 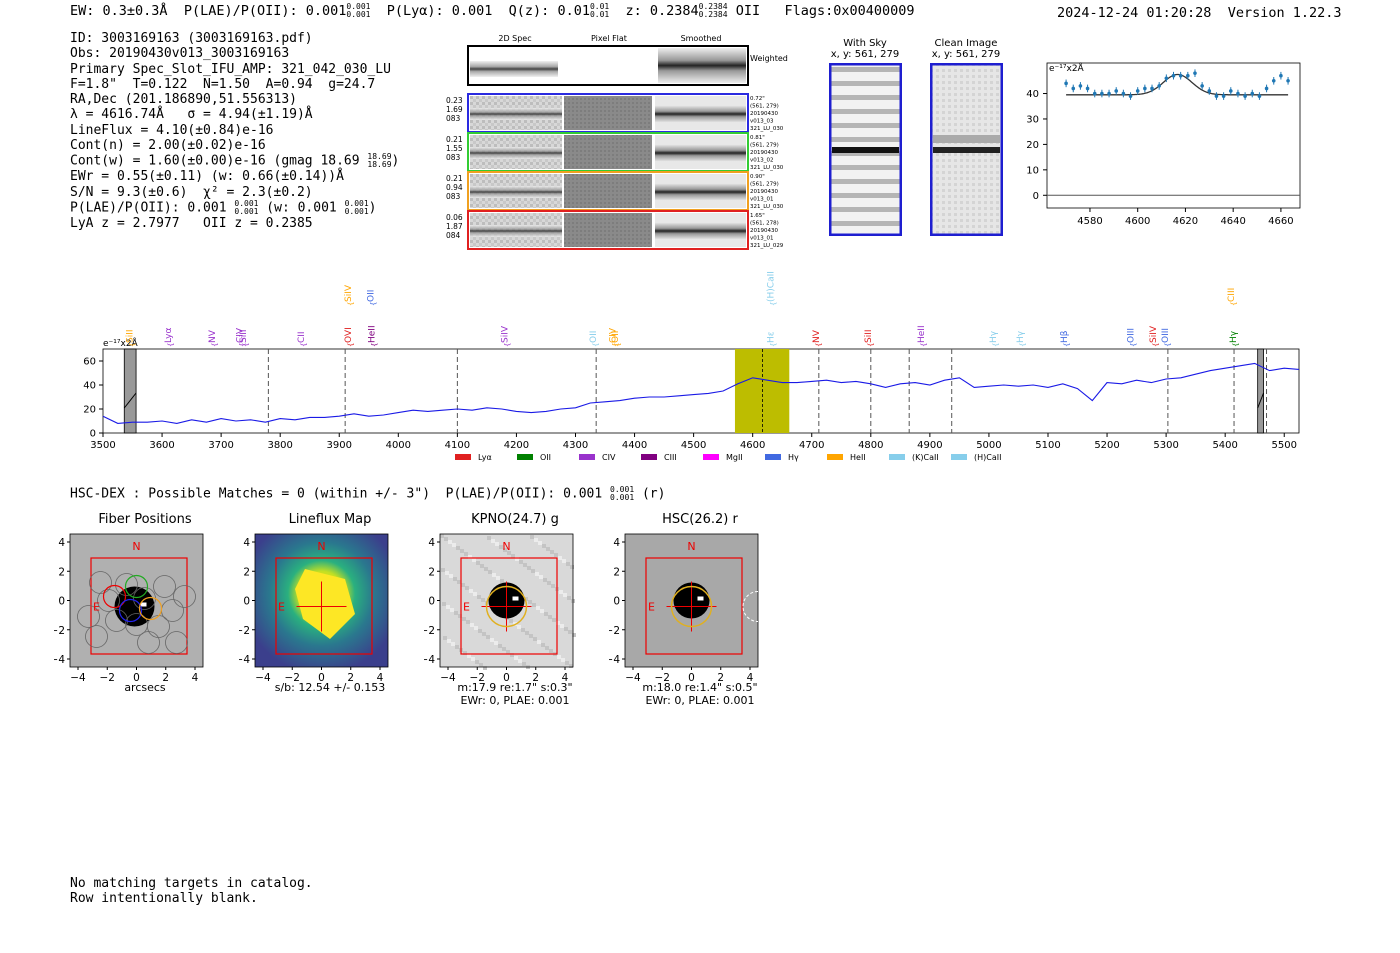 I want to click on emission-highlight, so click(x=762, y=391).